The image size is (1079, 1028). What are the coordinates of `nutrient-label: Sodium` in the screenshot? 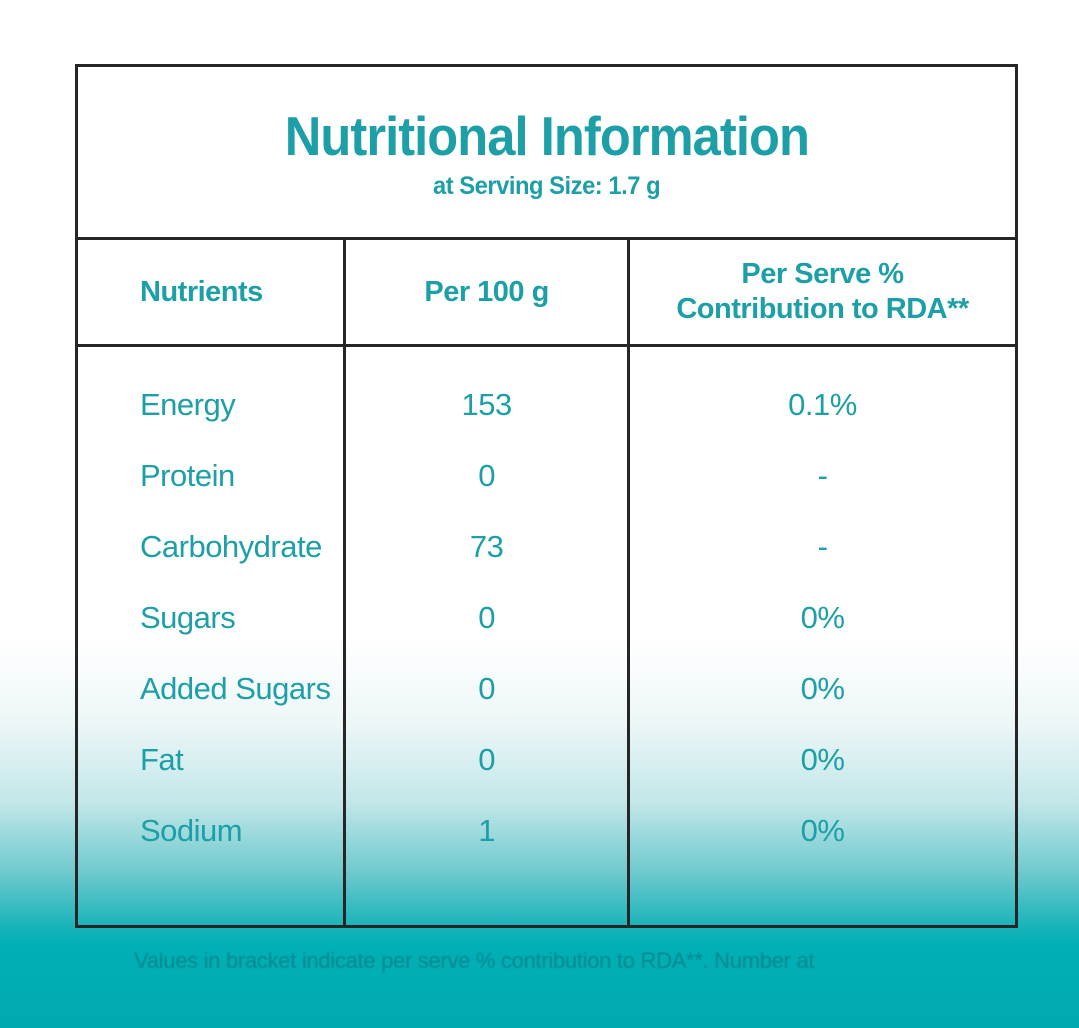 It's located at (191, 830).